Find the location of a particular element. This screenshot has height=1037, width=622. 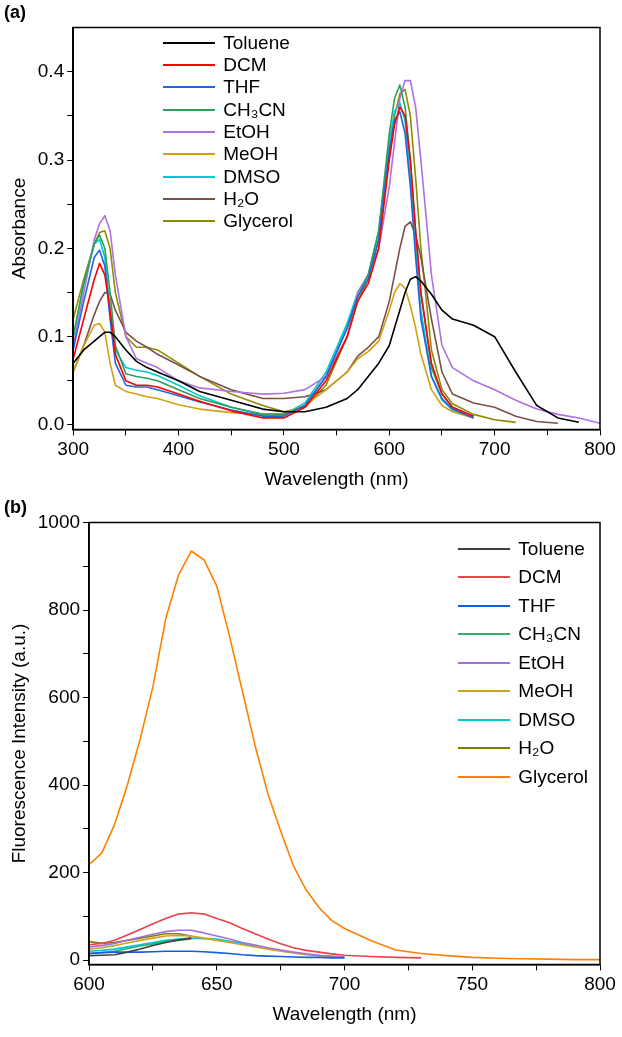

y-tick-label: 600 is located at coordinates (64, 696).